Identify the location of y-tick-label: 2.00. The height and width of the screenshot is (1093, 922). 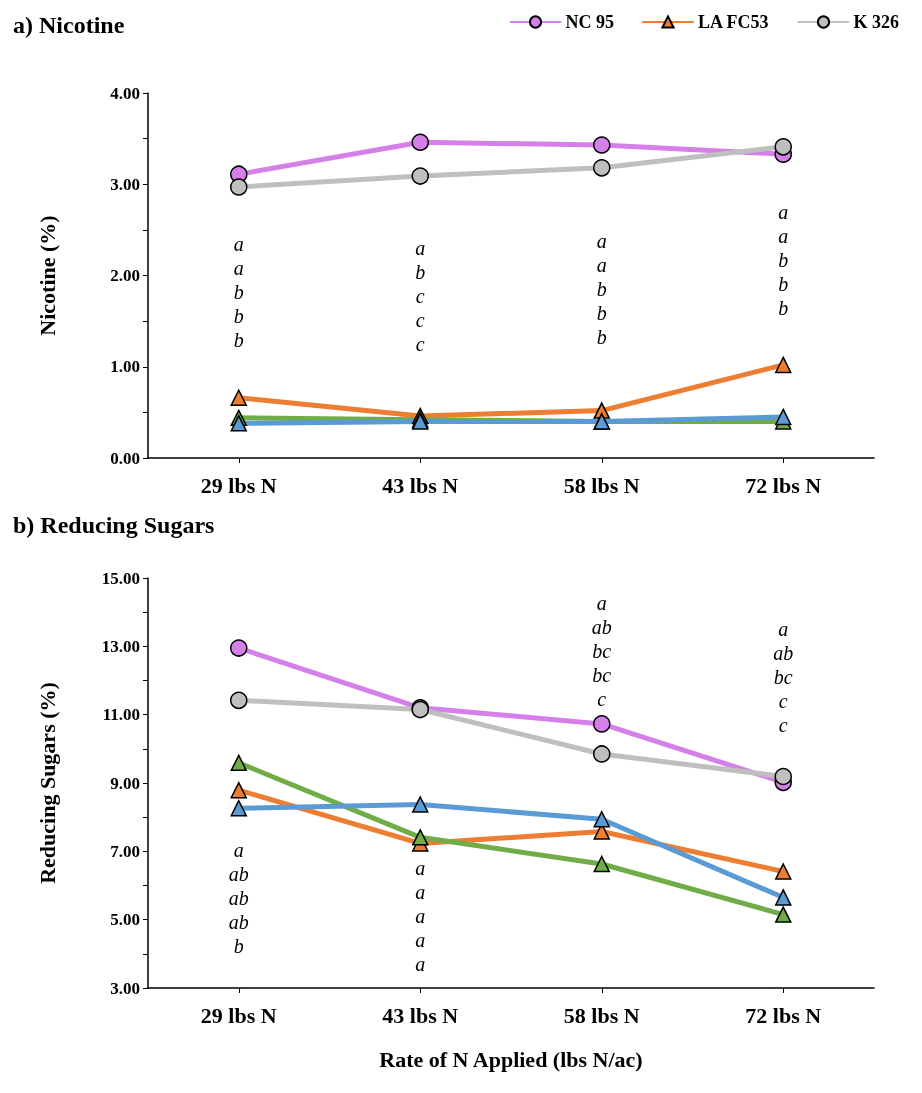
(125, 275).